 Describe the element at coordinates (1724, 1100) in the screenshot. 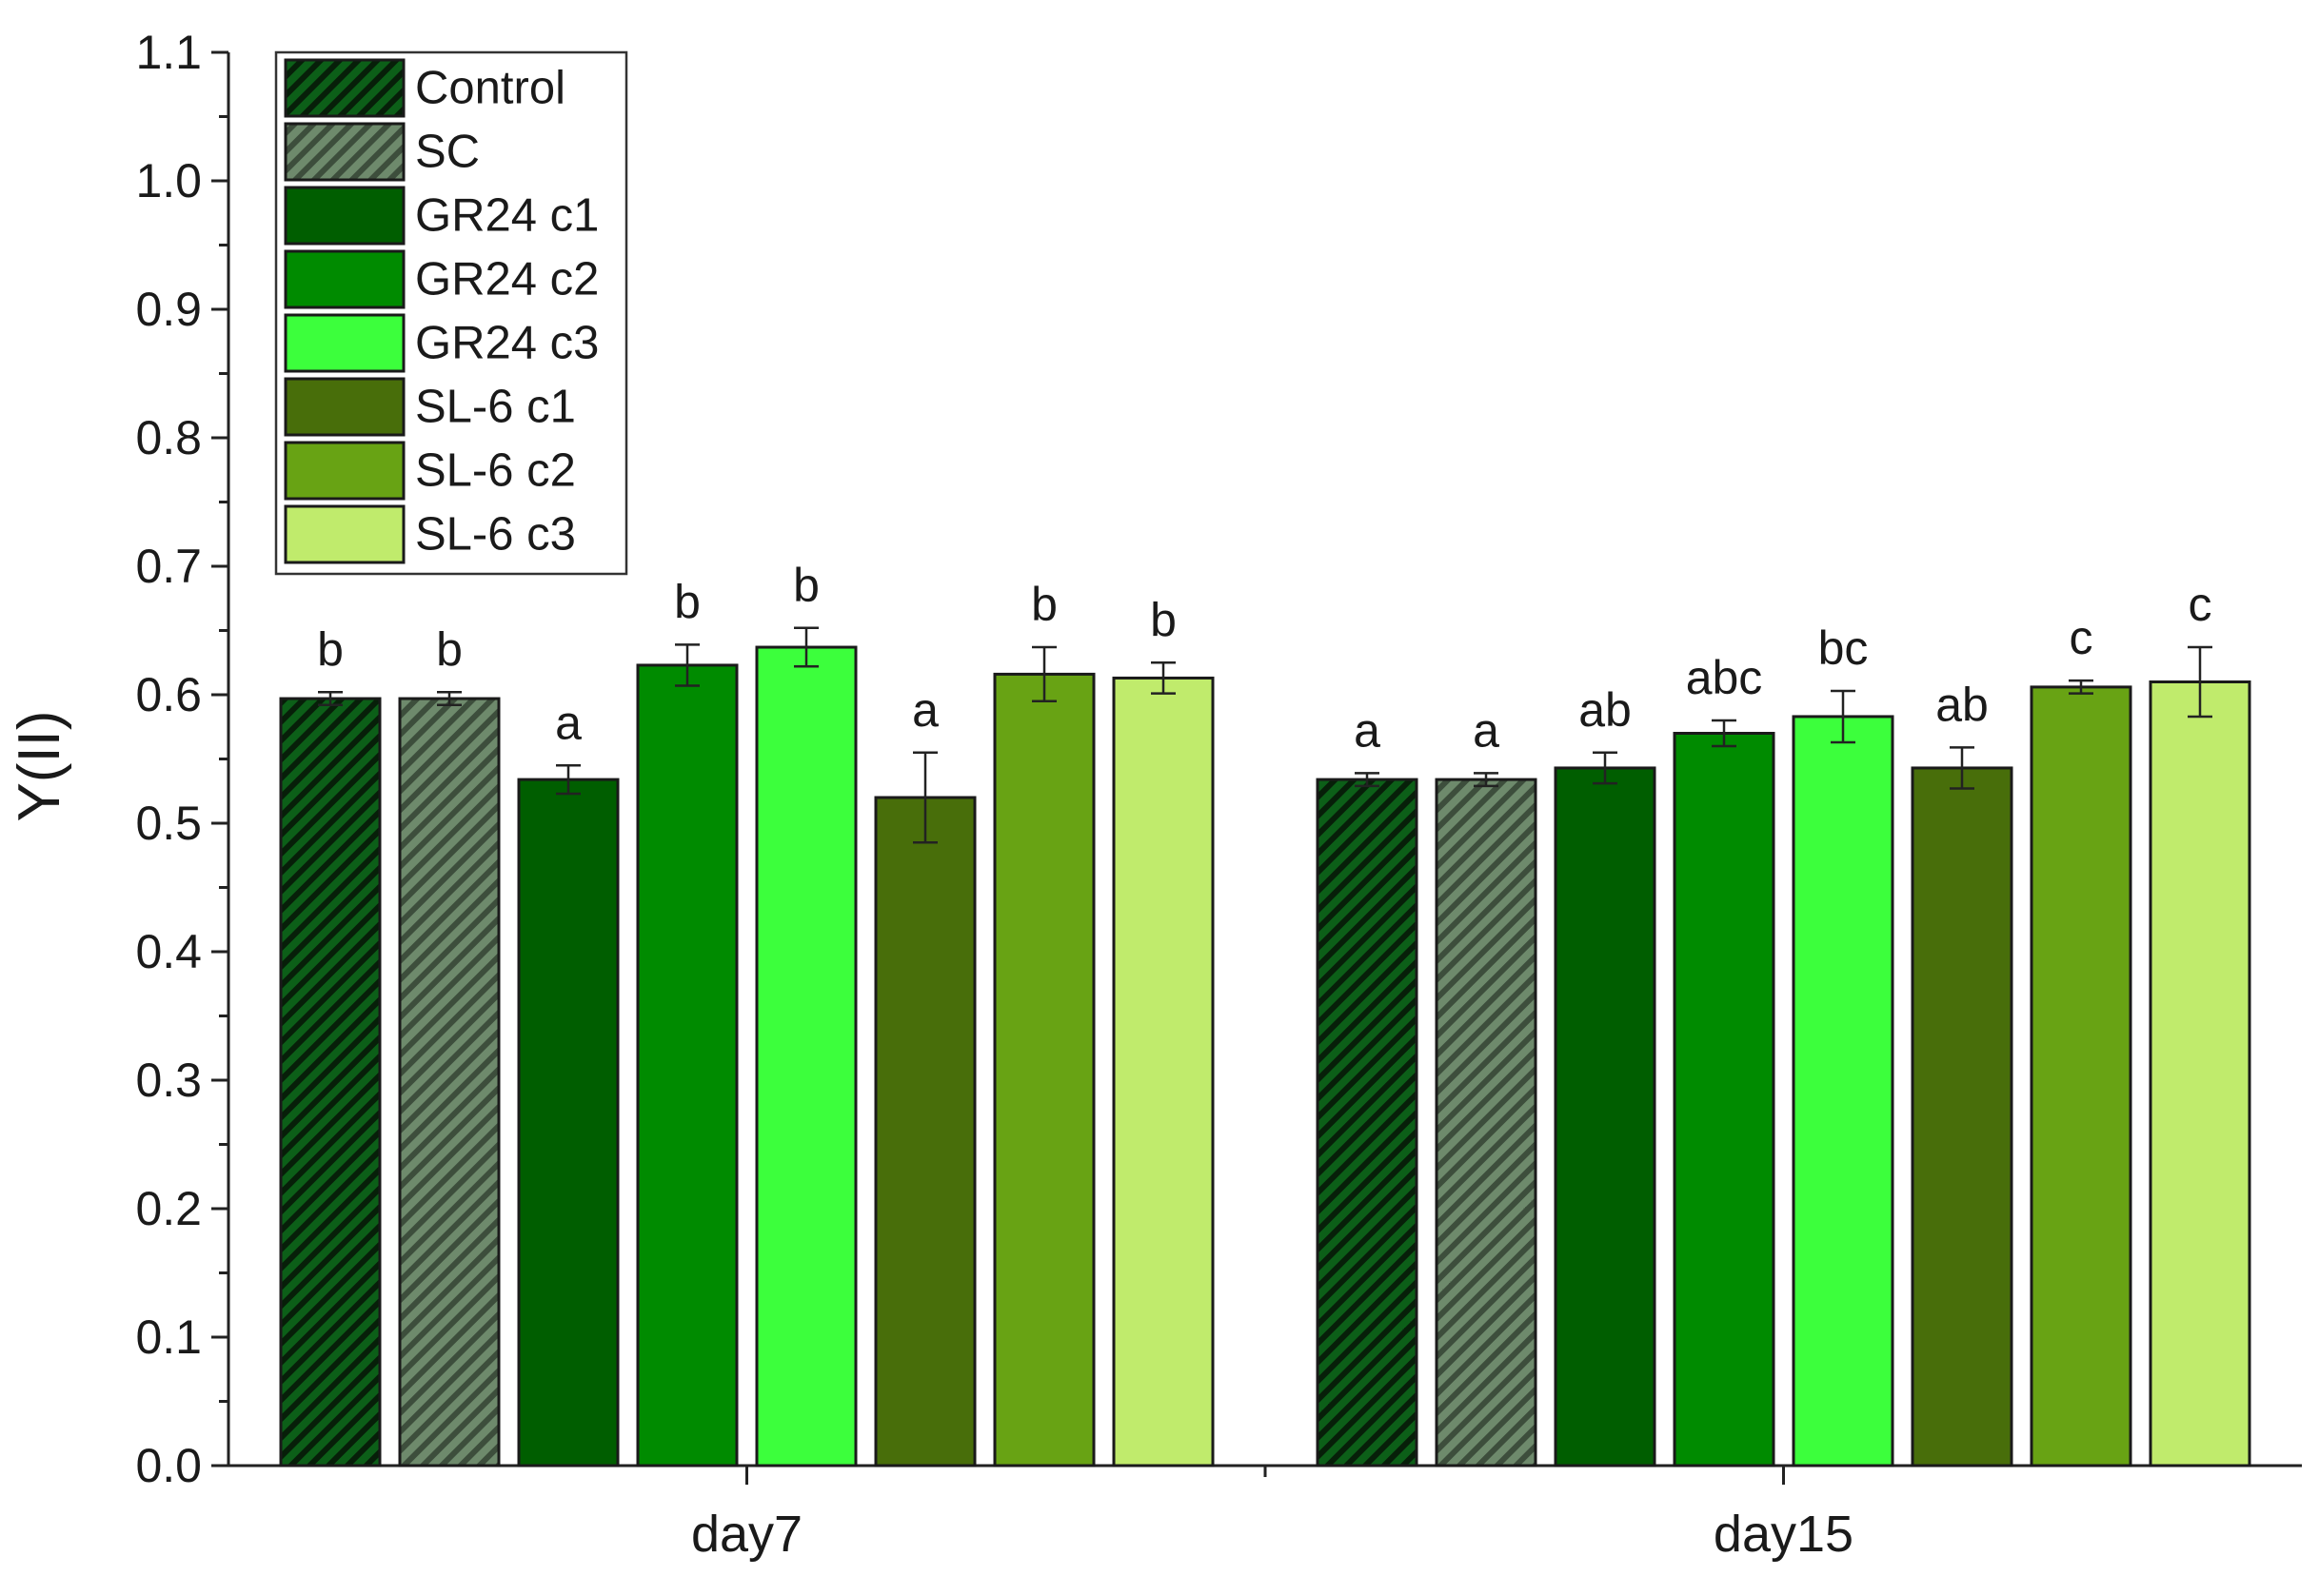

I see `bar-gr24-c2-day15` at that location.